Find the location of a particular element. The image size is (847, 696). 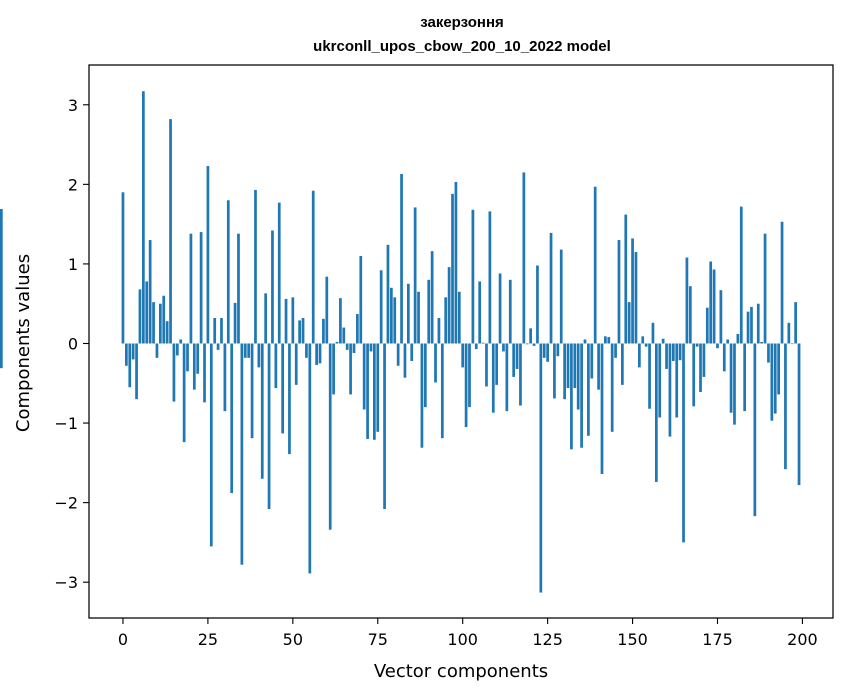

y-tick-label: −3 is located at coordinates (66, 582).